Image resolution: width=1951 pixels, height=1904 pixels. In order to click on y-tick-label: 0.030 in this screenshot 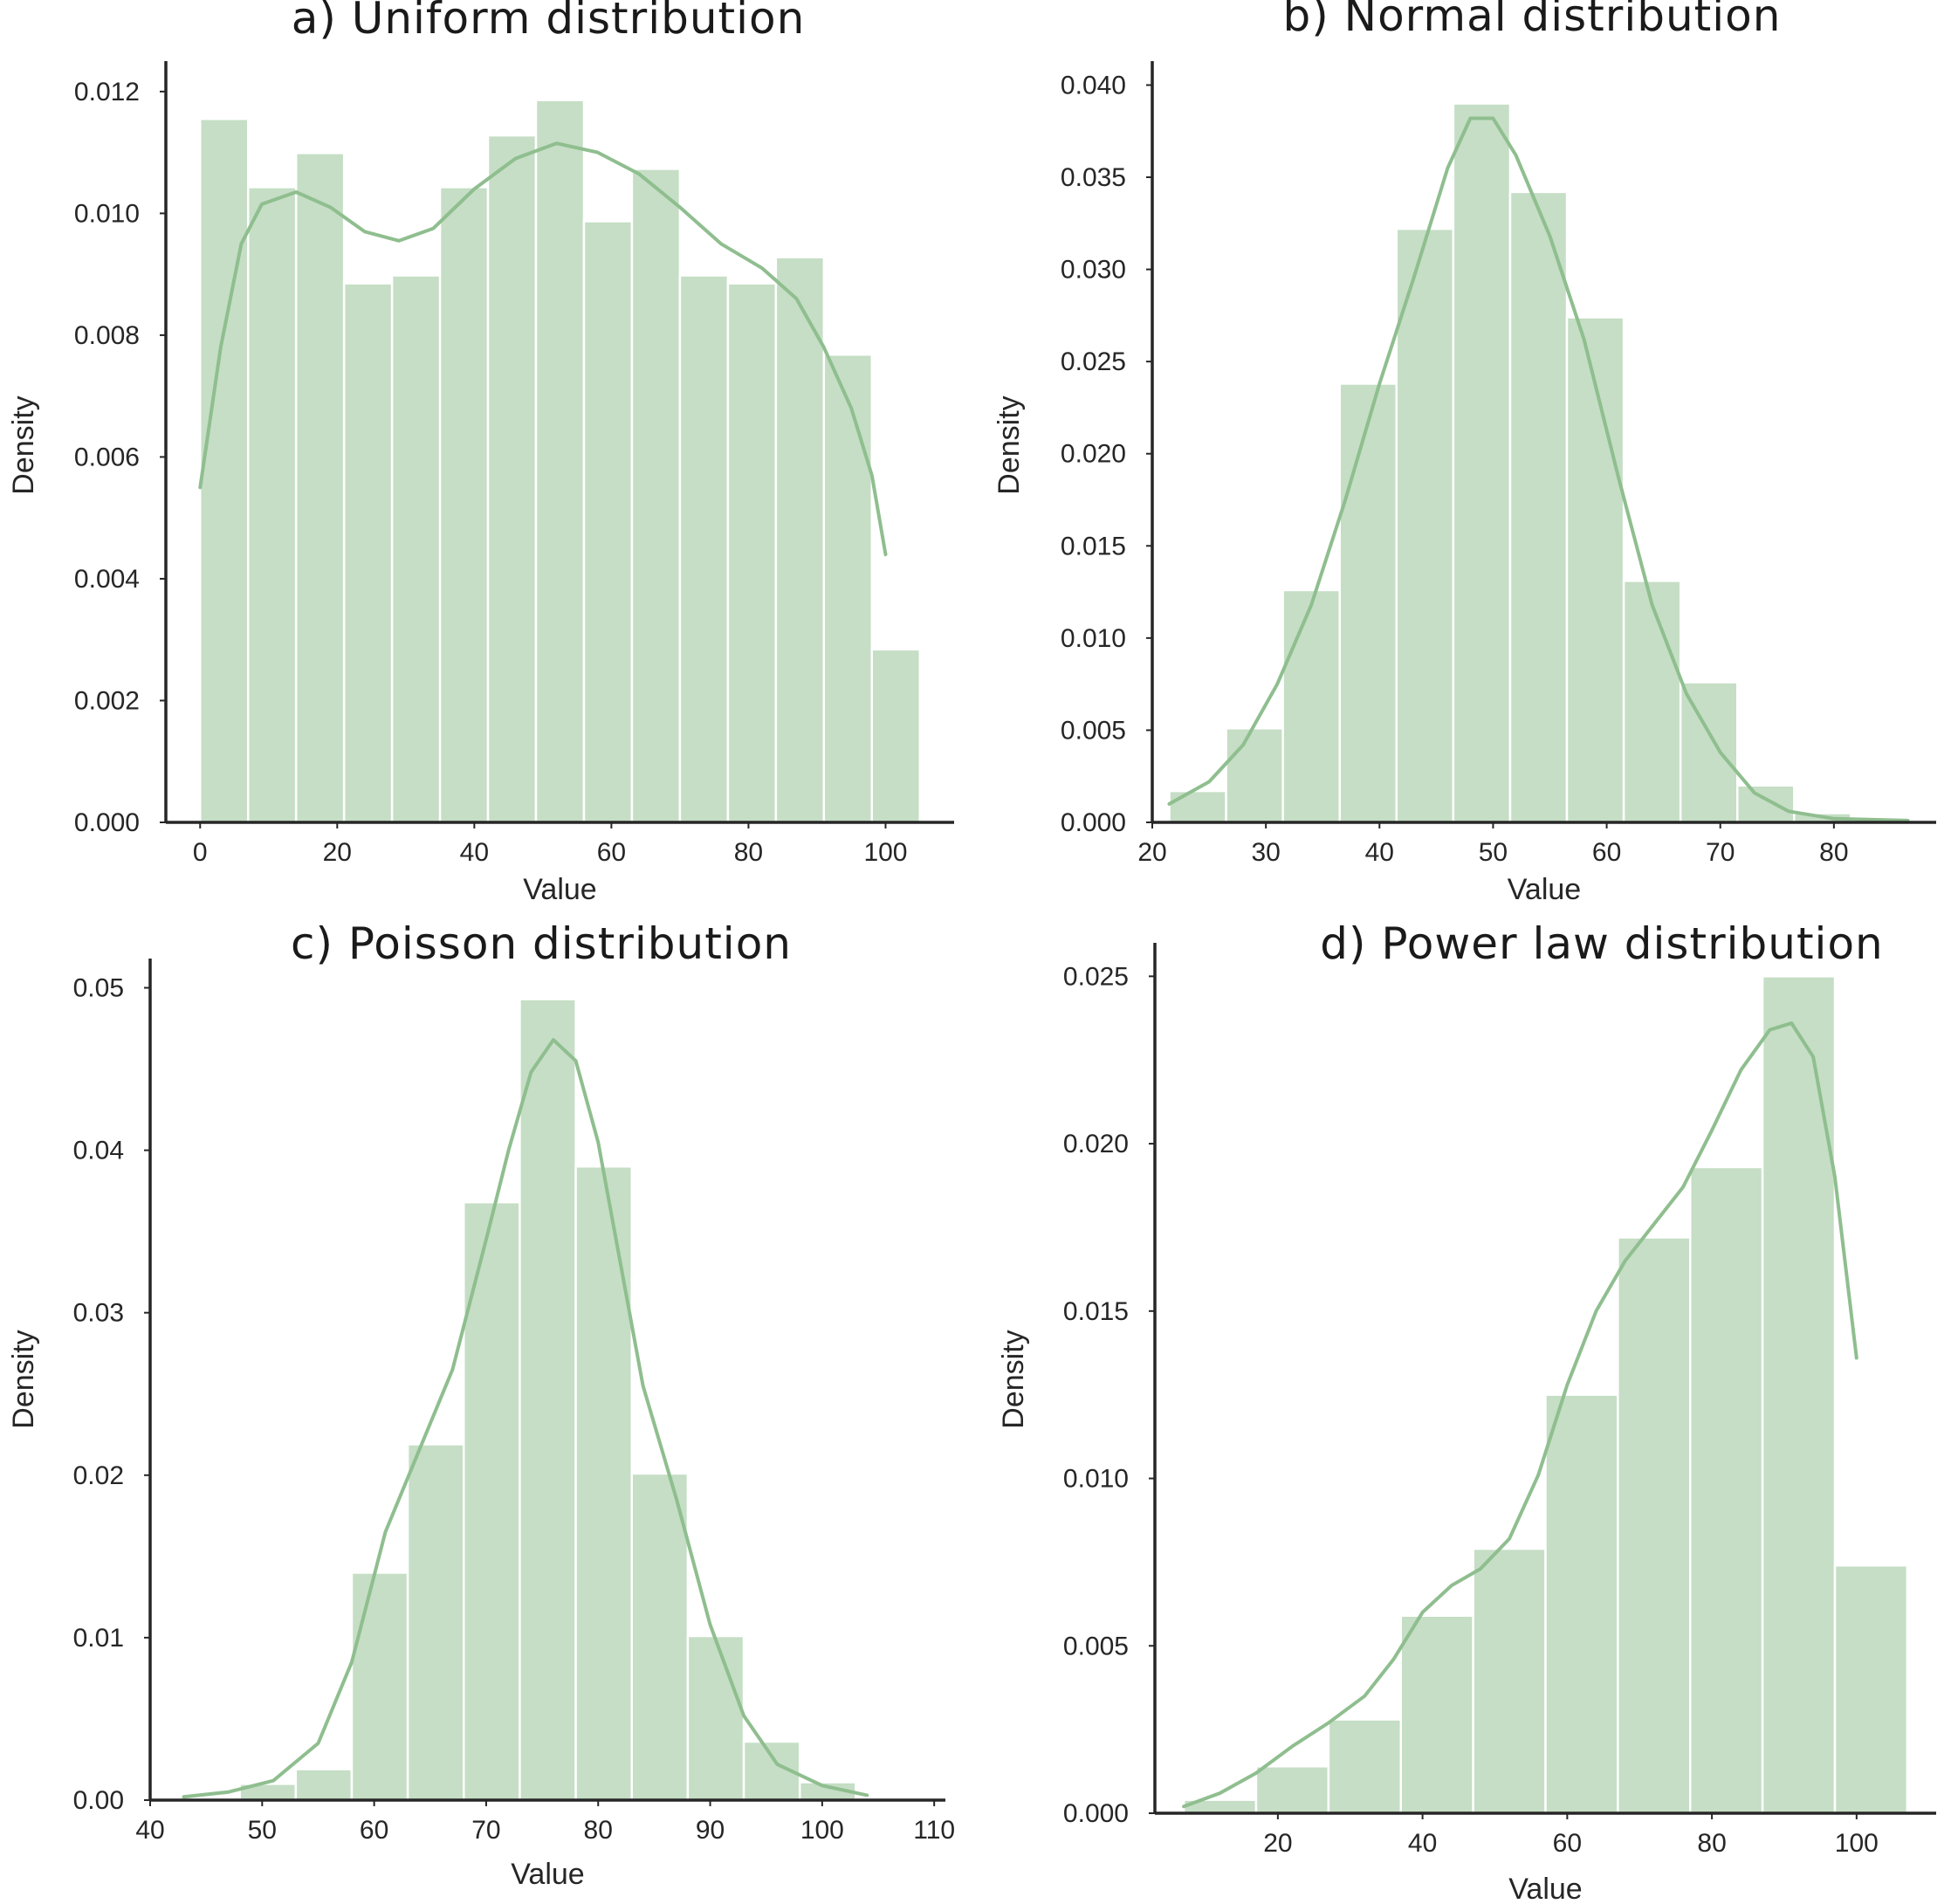, I will do `click(1093, 270)`.